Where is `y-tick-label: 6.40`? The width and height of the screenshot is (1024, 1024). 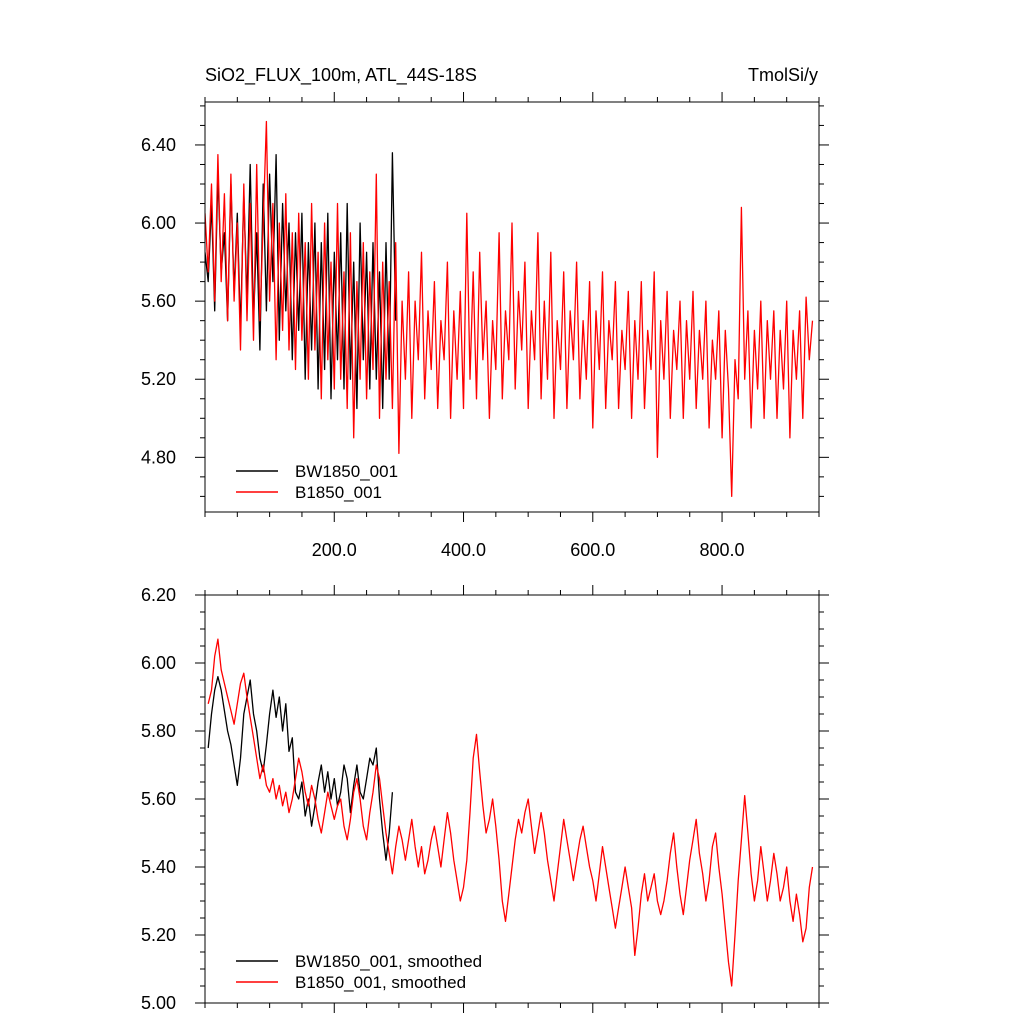 y-tick-label: 6.40 is located at coordinates (158, 145).